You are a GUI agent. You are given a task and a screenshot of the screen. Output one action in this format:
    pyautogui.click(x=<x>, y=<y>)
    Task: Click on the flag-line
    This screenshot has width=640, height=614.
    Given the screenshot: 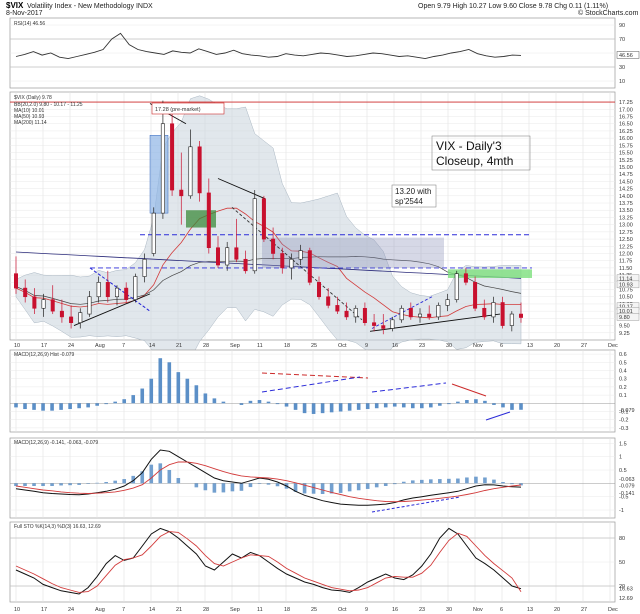 What is the action you would take?
    pyautogui.click(x=120, y=289)
    